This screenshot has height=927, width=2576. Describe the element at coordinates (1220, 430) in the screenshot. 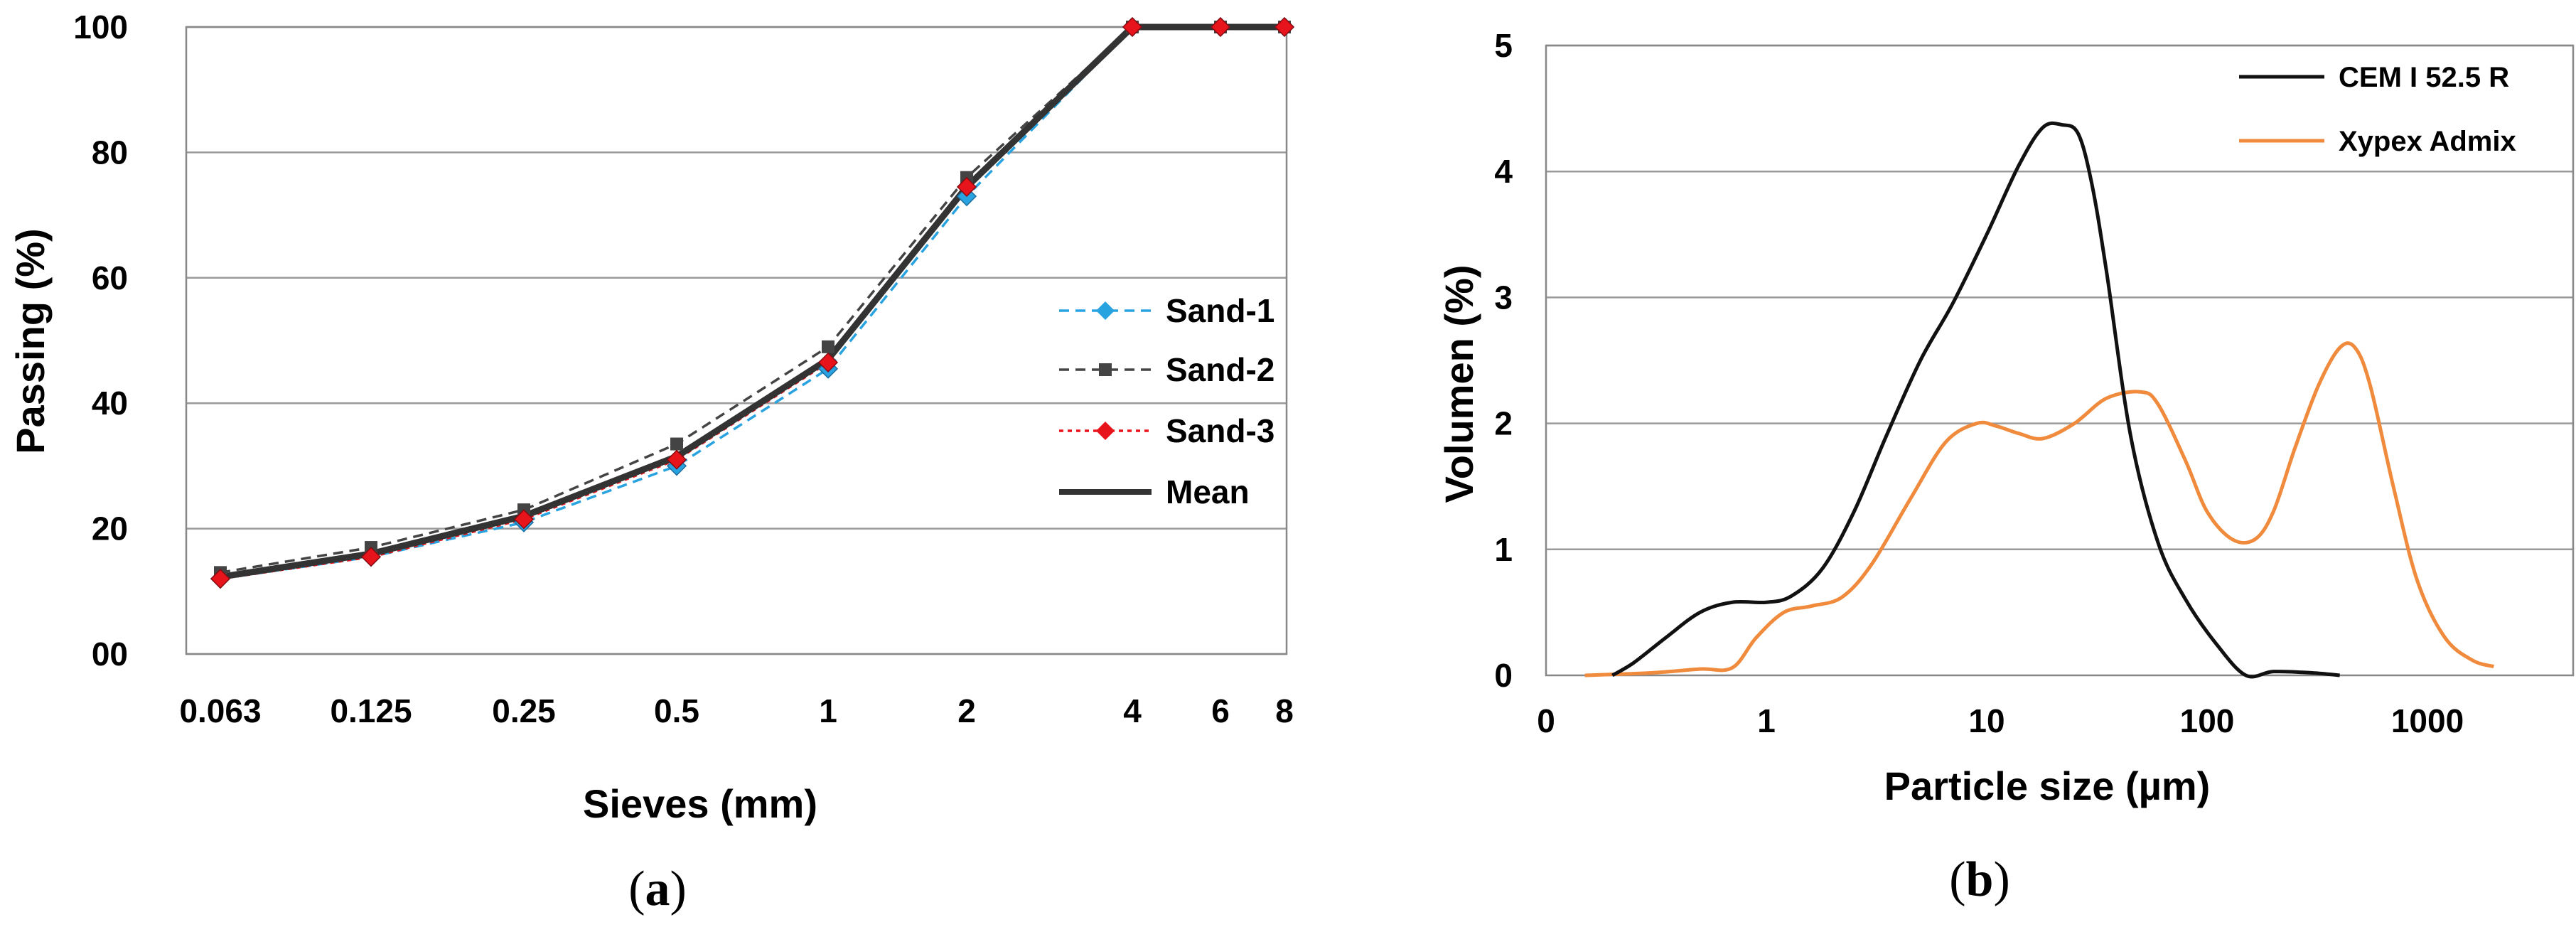

I see `a-legend-label-sand-3: Sand-3` at that location.